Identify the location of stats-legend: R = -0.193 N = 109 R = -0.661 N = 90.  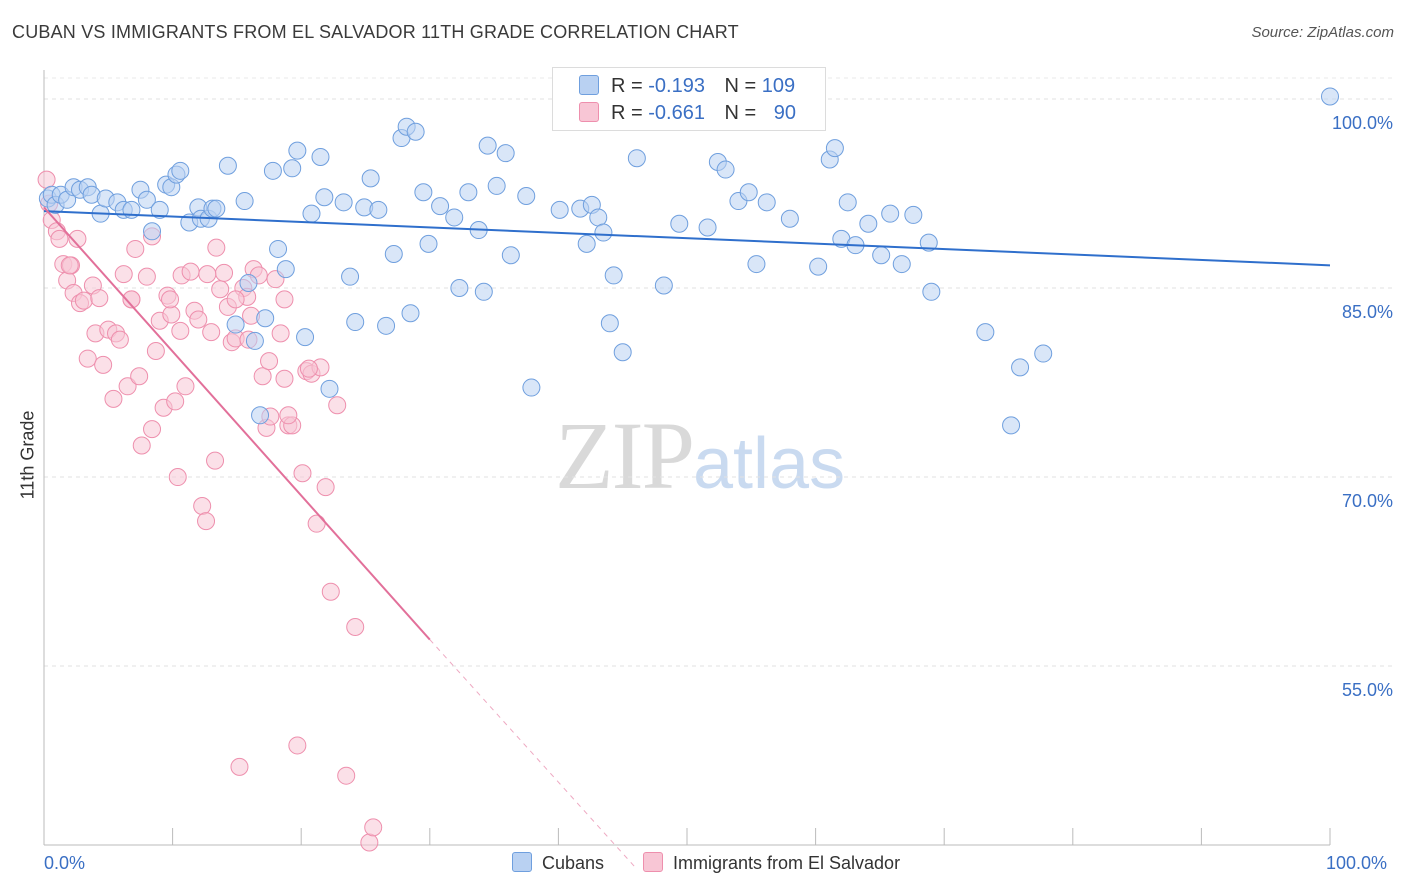
(689, 99).